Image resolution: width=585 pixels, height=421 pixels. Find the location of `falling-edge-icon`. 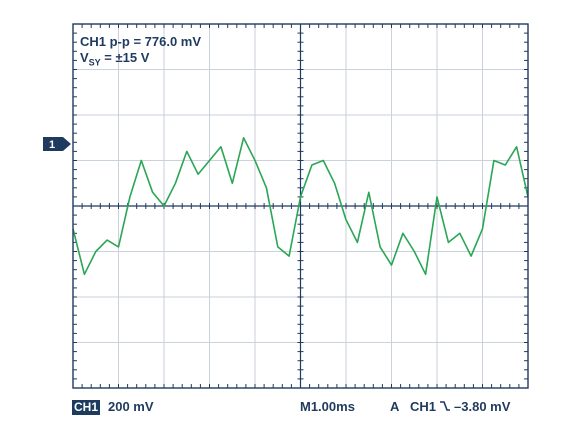

falling-edge-icon is located at coordinates (445, 406).